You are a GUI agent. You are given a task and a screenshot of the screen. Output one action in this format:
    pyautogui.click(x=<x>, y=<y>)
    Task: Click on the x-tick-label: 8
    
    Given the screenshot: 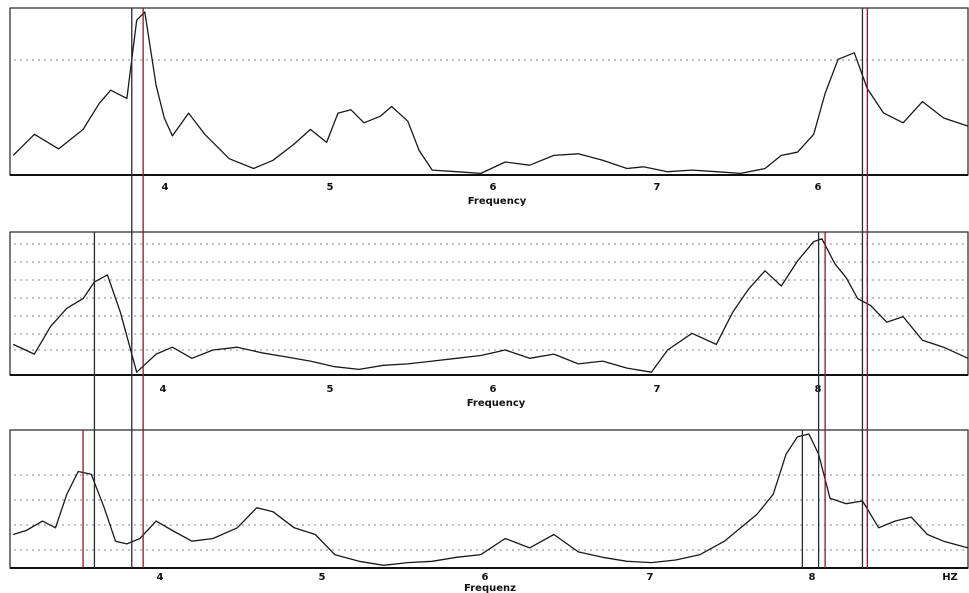 What is the action you would take?
    pyautogui.click(x=812, y=577)
    